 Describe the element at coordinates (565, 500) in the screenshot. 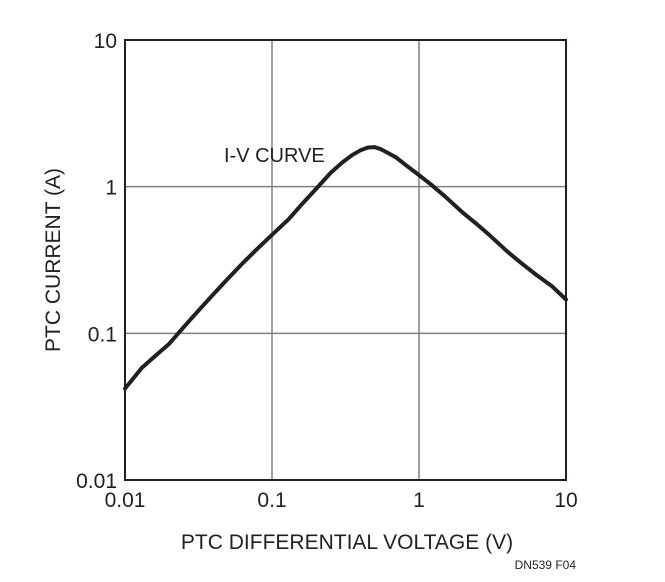

I see `x-tick-label: 10` at that location.